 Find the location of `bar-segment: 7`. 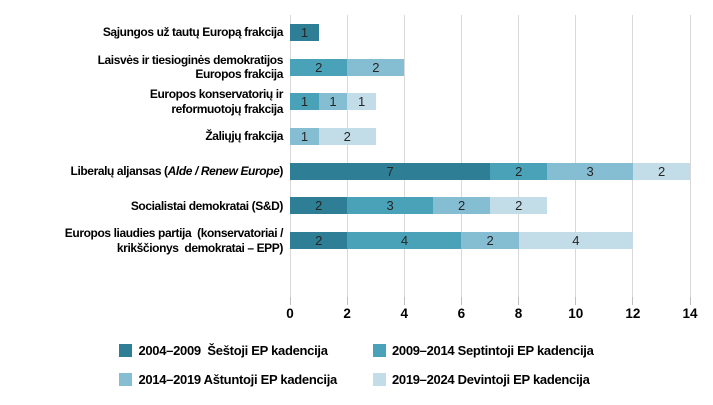

bar-segment: 7 is located at coordinates (390, 171).